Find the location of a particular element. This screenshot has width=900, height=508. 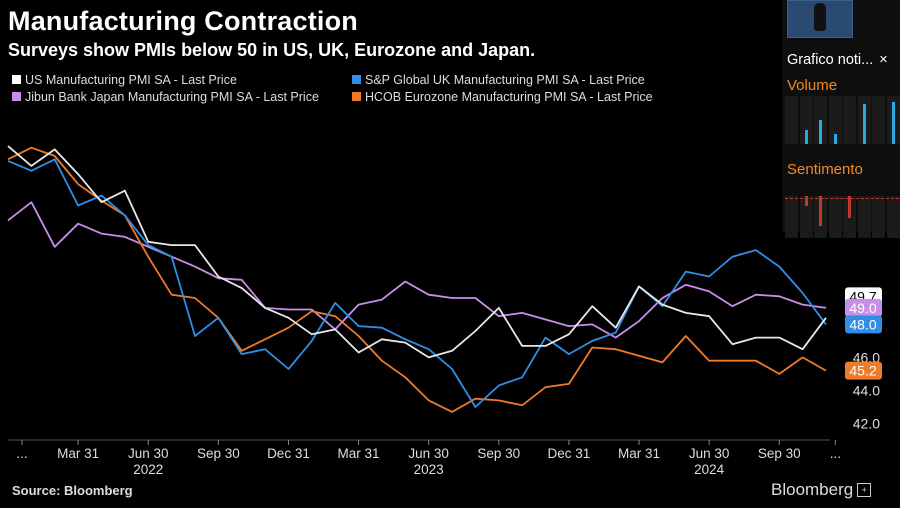

volume-label: Volume is located at coordinates (812, 85).